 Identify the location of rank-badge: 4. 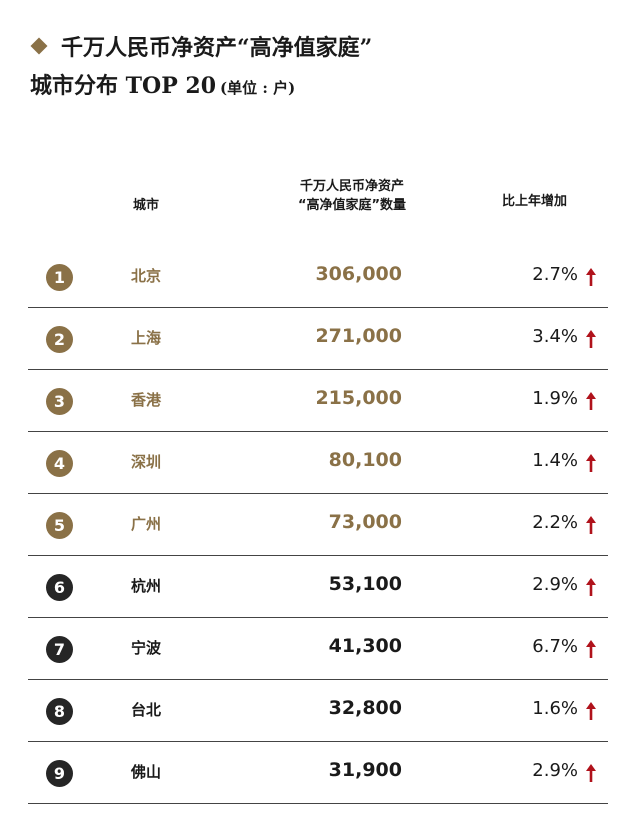
(59, 463).